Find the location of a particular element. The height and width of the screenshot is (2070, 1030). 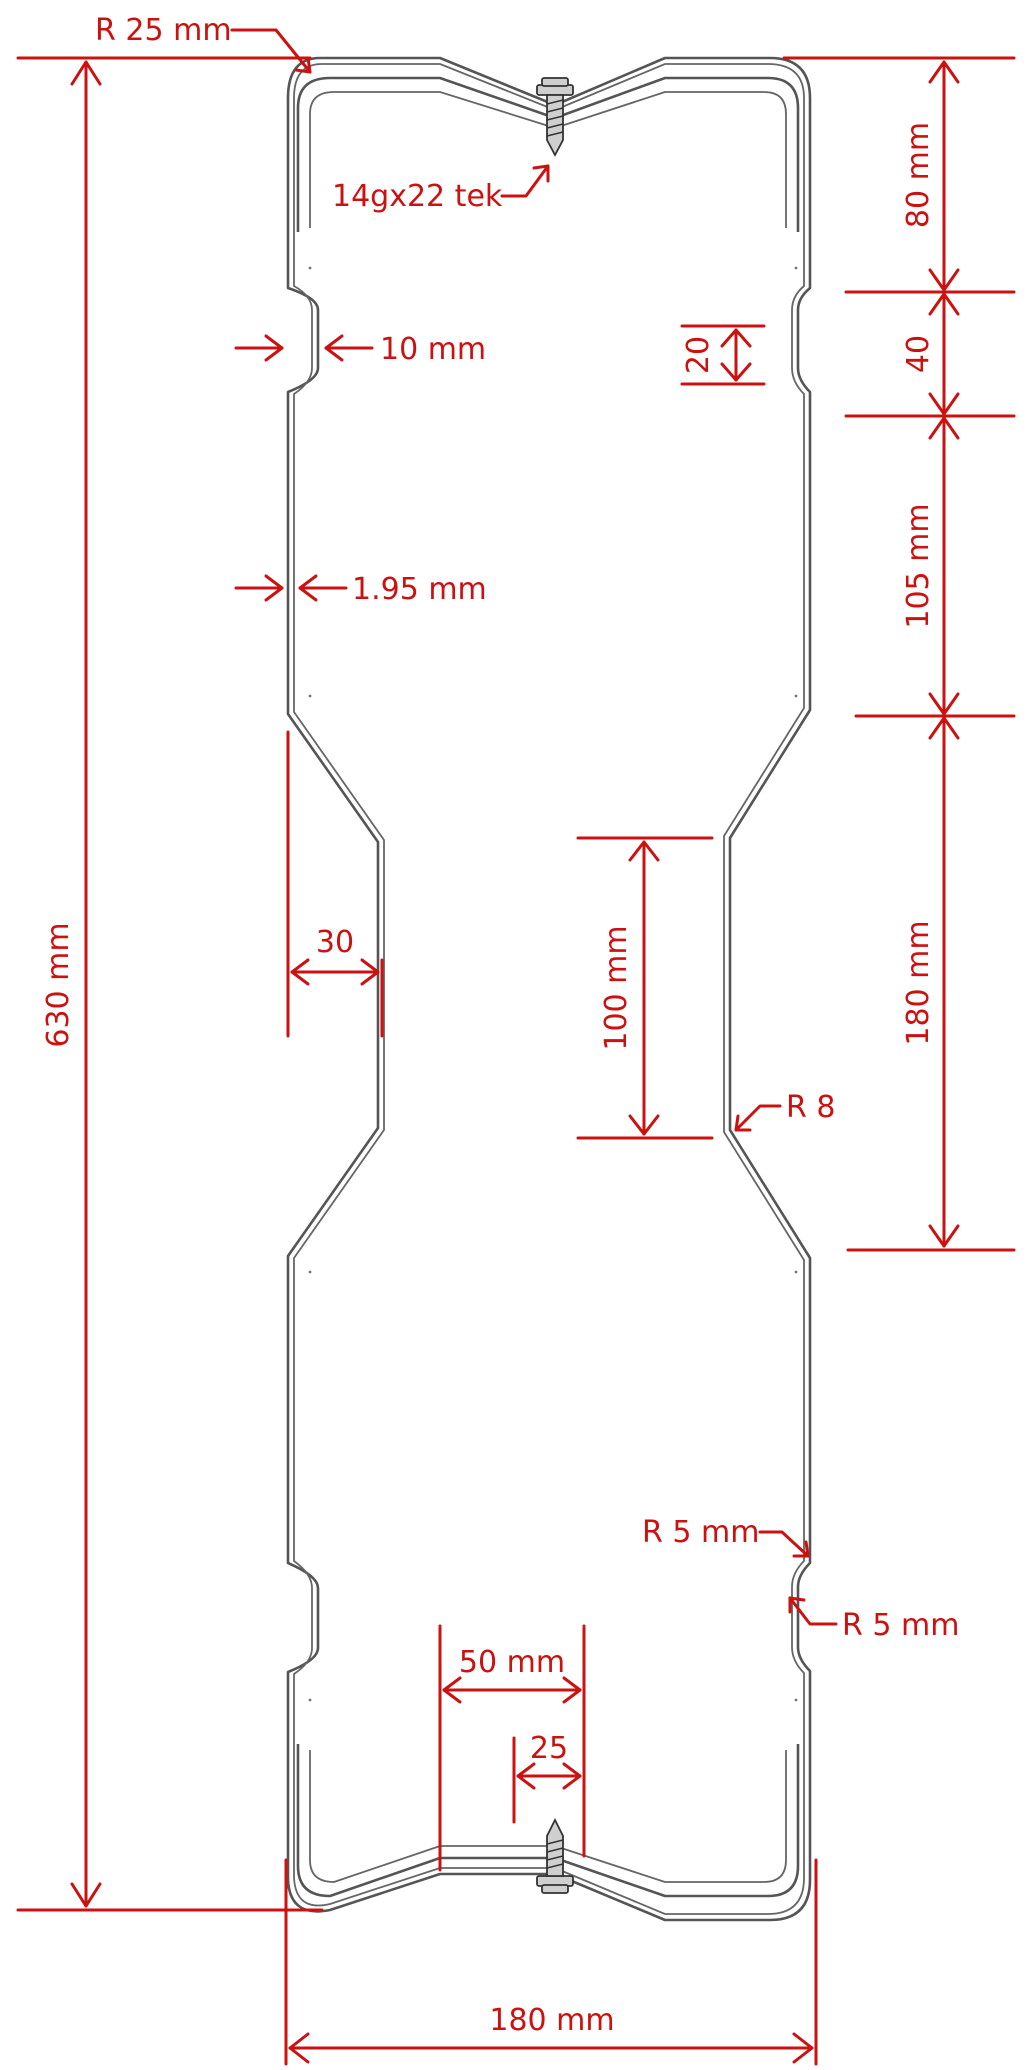

r8-label: R 8 is located at coordinates (810, 1107).